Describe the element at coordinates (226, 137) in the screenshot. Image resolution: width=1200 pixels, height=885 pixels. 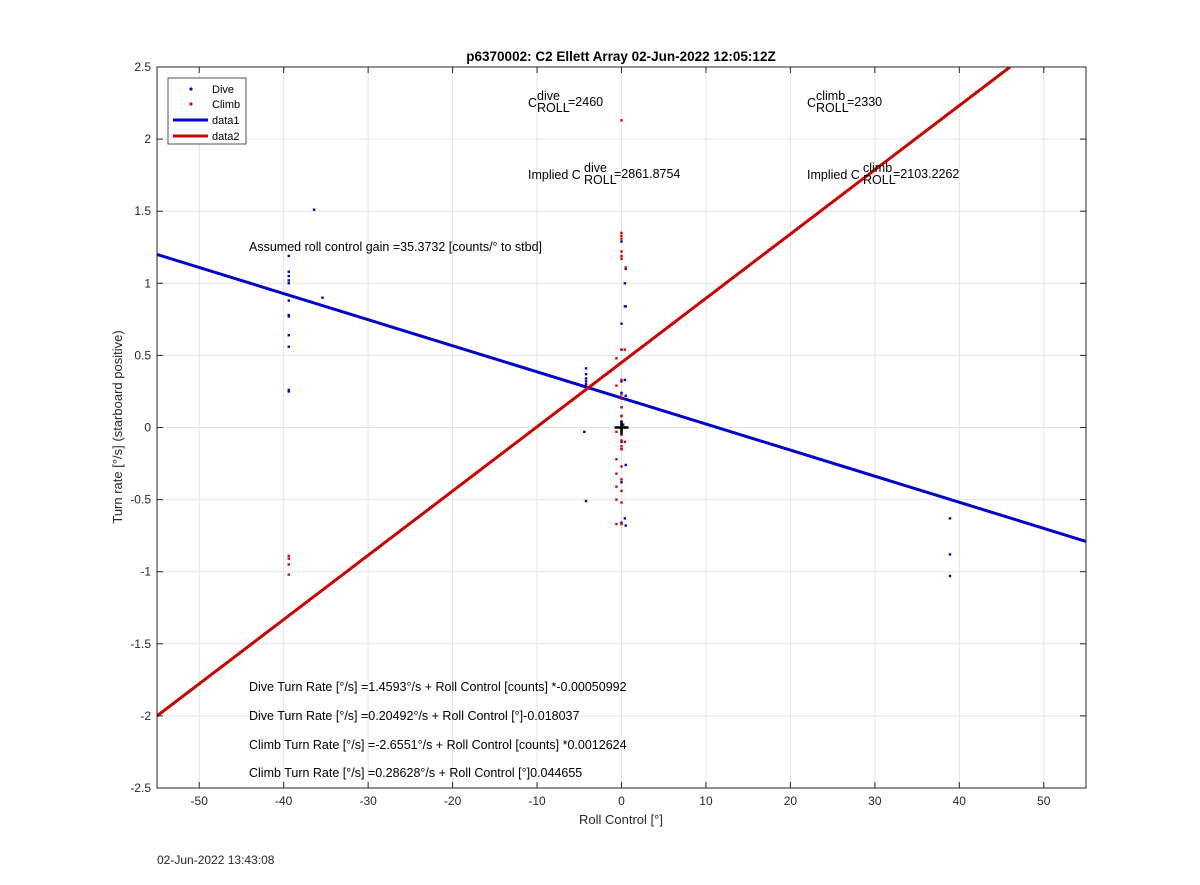
I see `legend-label-data2: data2` at that location.